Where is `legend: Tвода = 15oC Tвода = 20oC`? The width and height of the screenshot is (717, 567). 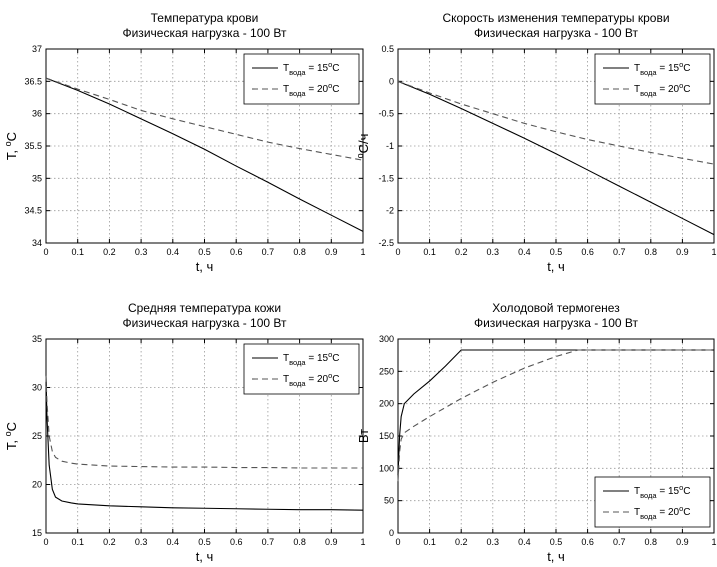
legend: Tвода = 15oC Tвода = 20oC is located at coordinates (301, 79).